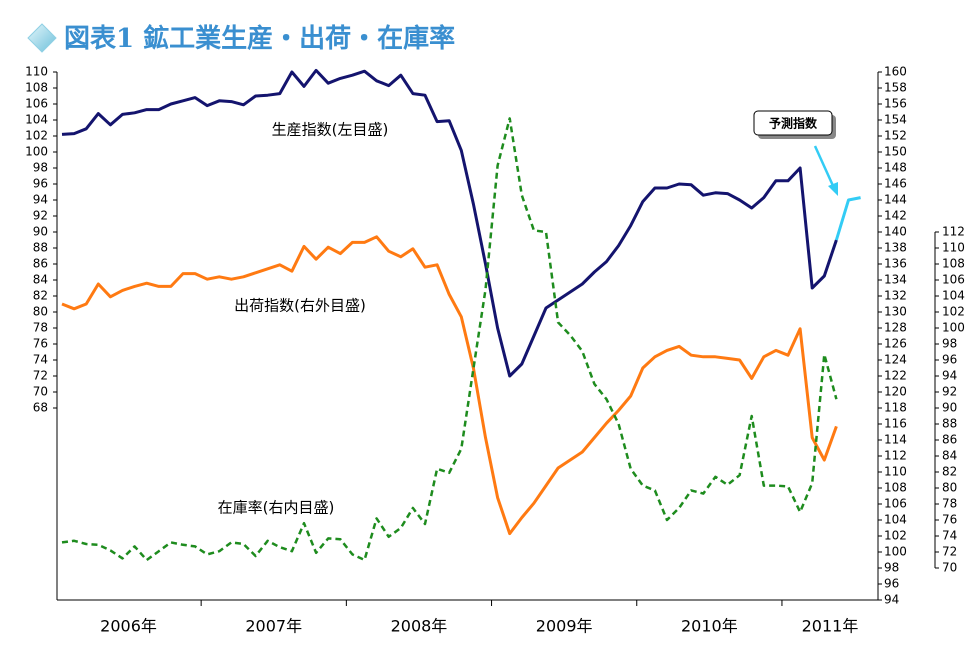 The height and width of the screenshot is (669, 968). I want to click on yticks-label: 80, so click(40, 312).